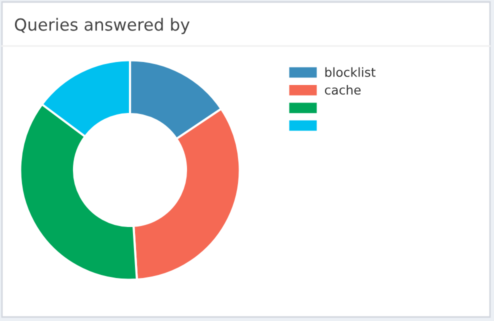 Image resolution: width=494 pixels, height=321 pixels. What do you see at coordinates (350, 72) in the screenshot?
I see `legend-label: blocklist` at bounding box center [350, 72].